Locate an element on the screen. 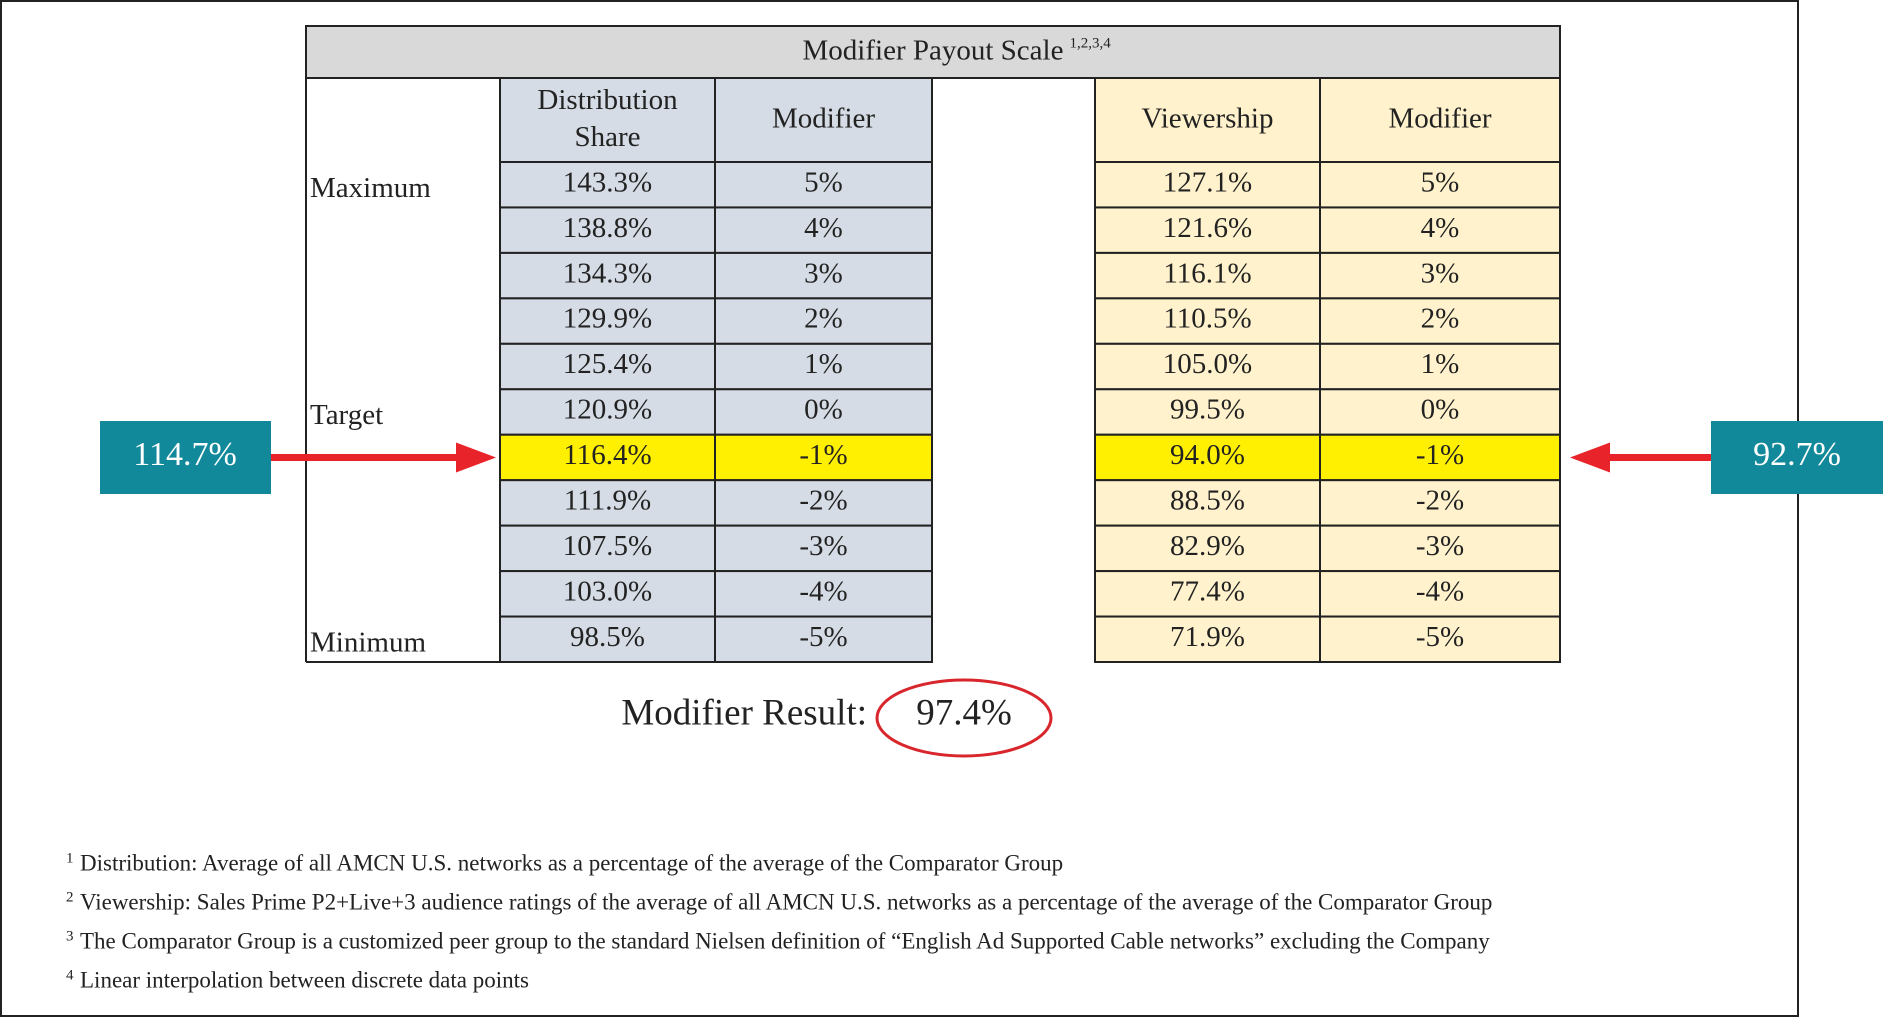 The height and width of the screenshot is (1019, 1883). callout-text: 114.7% is located at coordinates (185, 454).